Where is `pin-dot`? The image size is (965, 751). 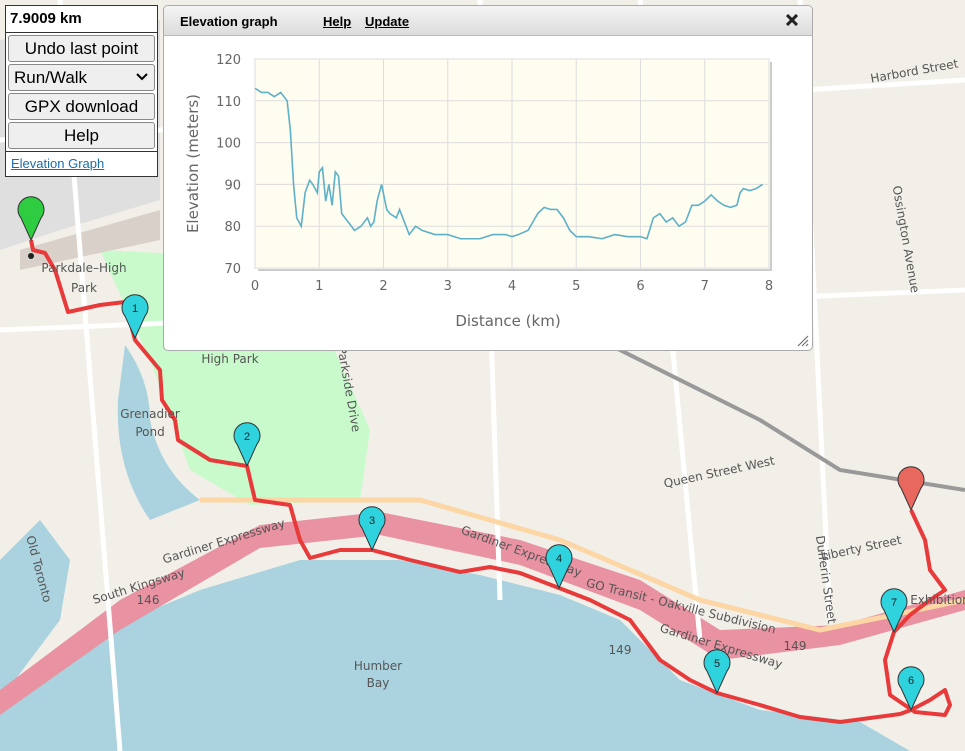 pin-dot is located at coordinates (31, 256).